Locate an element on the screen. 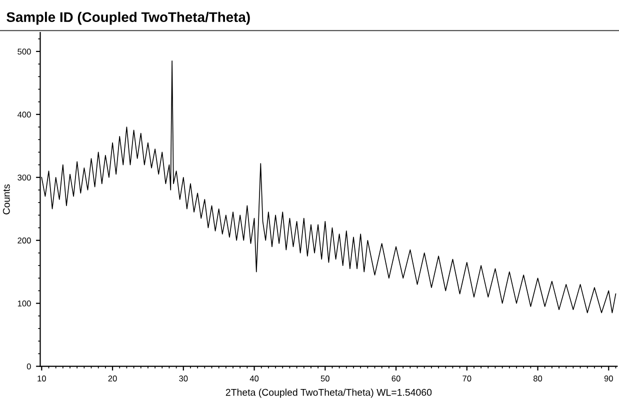  y-tick-label: 0 is located at coordinates (28, 367).